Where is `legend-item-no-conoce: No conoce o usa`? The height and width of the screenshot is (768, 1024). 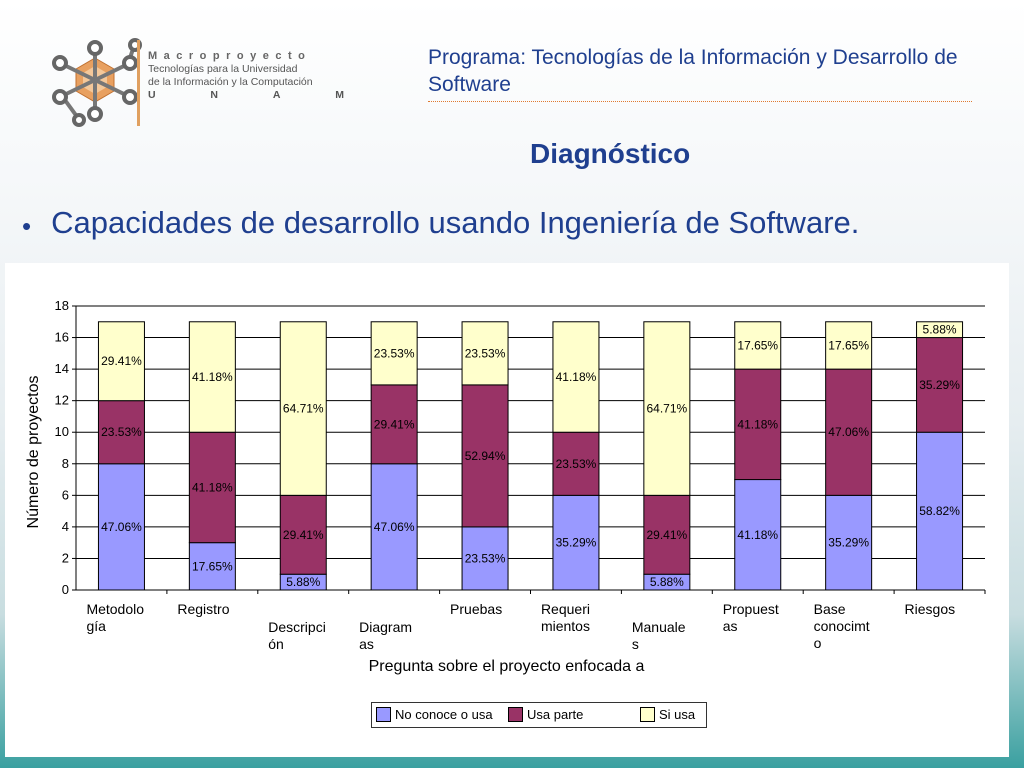
legend-item-no-conoce: No conoce o usa is located at coordinates (434, 714).